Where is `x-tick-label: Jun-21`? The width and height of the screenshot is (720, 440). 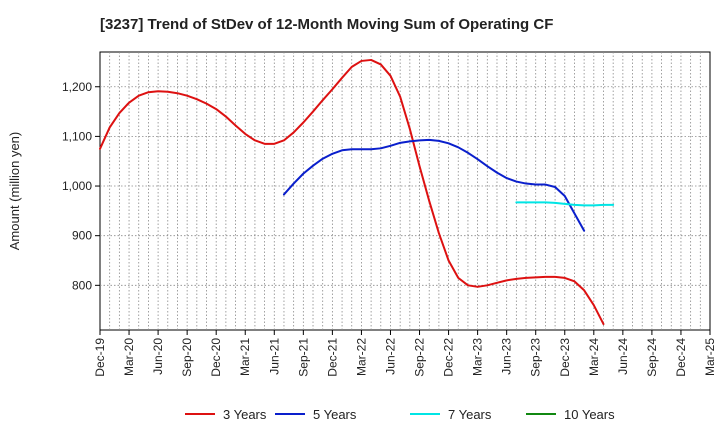
x-tick-label: Jun-21 is located at coordinates (274, 356).